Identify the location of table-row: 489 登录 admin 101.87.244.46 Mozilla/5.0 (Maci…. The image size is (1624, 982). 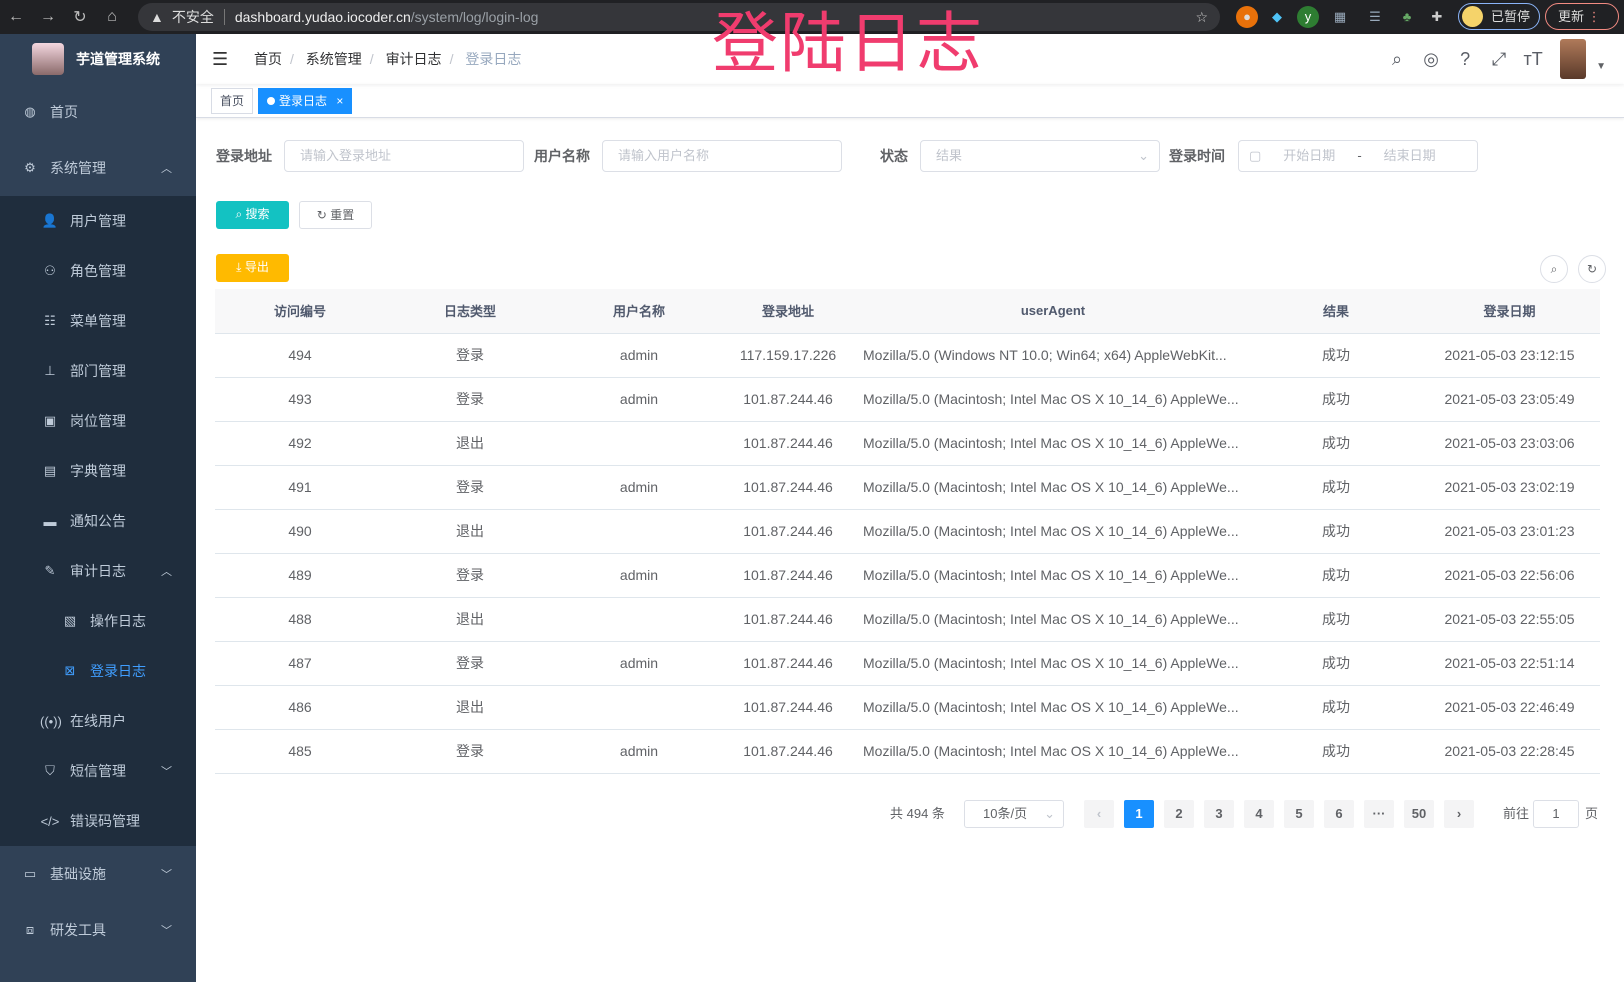
(907, 575).